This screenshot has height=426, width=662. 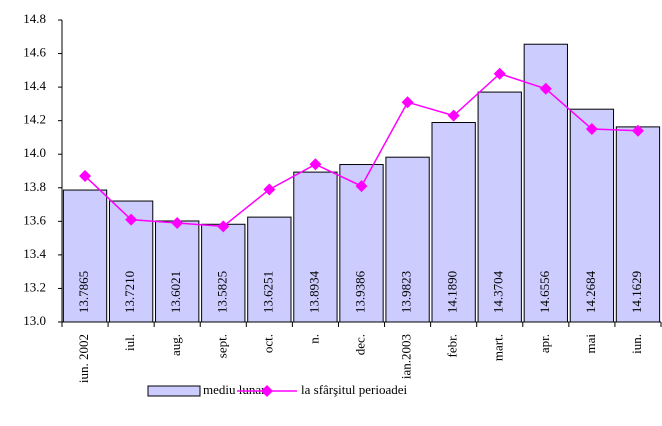 What do you see at coordinates (452, 345) in the screenshot?
I see `x-tick-label: febr.` at bounding box center [452, 345].